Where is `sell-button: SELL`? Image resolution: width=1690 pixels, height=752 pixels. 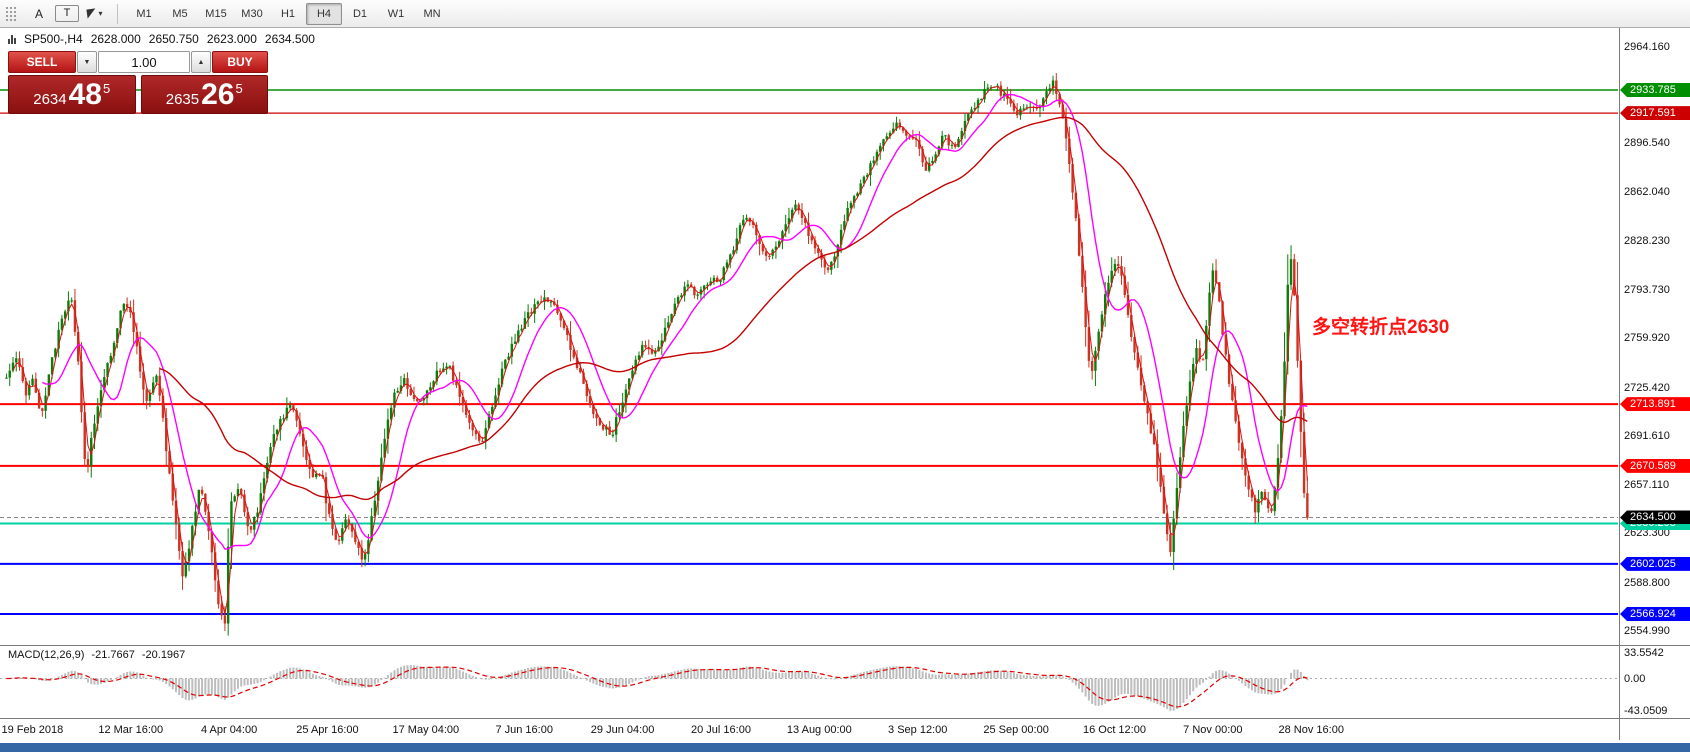 sell-button: SELL is located at coordinates (42, 62).